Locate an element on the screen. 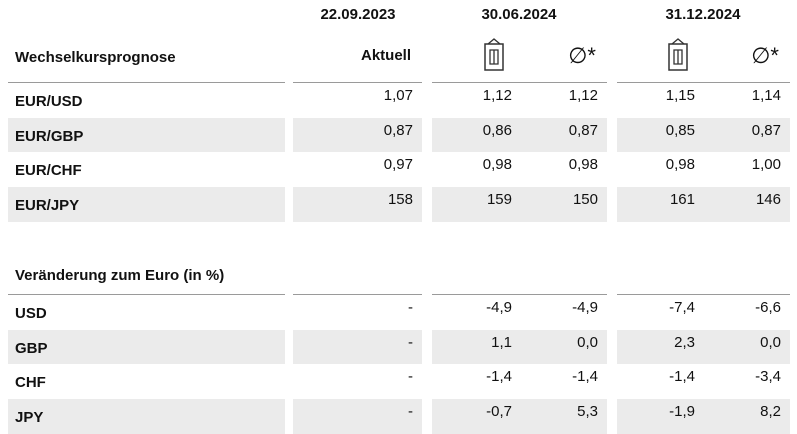 The image size is (797, 434). cell-value: 1,14 is located at coordinates (766, 95).